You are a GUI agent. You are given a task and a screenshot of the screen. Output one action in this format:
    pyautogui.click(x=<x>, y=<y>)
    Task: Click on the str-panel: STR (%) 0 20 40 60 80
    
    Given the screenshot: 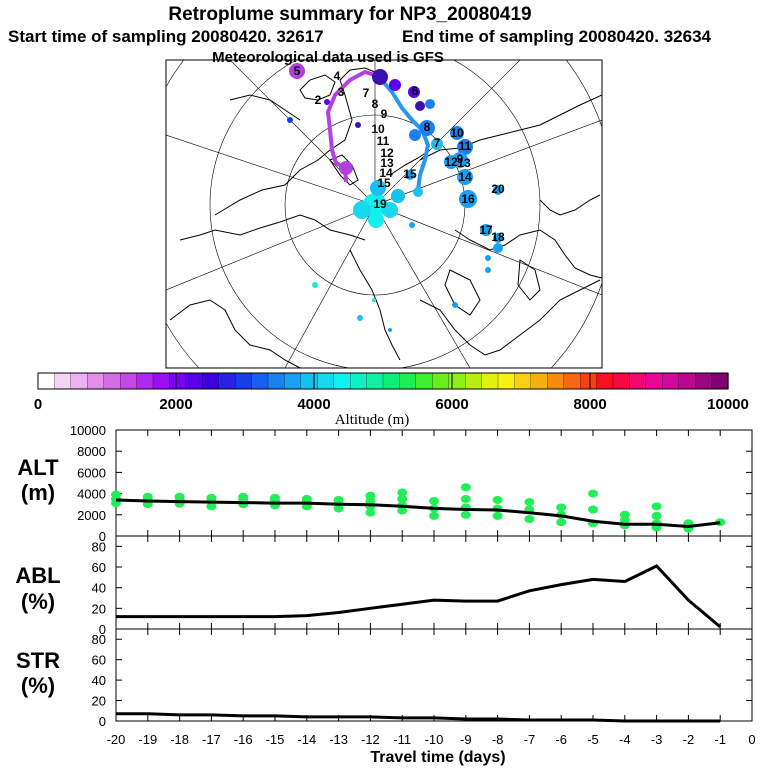 What is the action you would take?
    pyautogui.click(x=384, y=678)
    